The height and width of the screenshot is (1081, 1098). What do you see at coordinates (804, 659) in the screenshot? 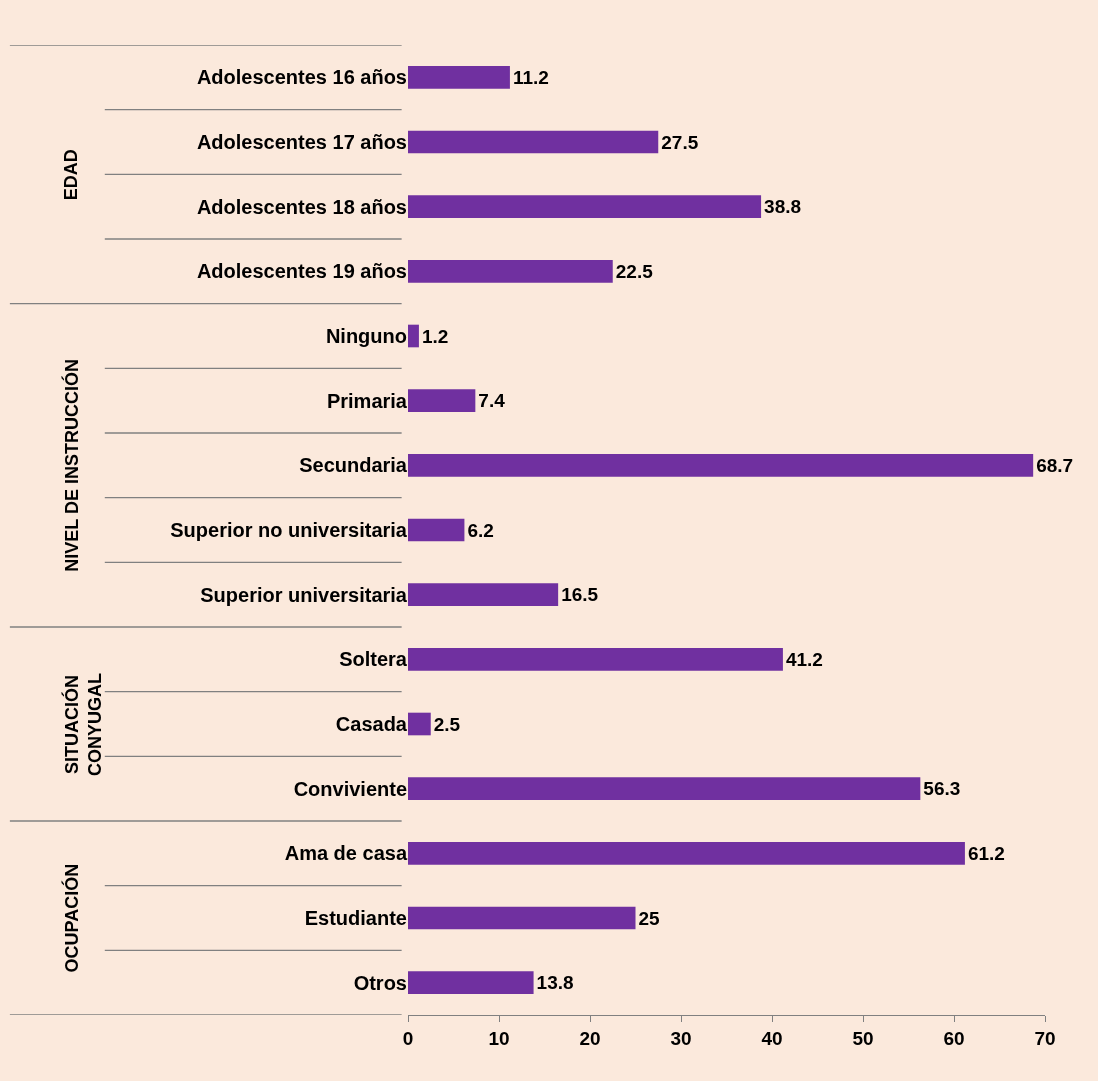
I see `data-label: 41.2` at bounding box center [804, 659].